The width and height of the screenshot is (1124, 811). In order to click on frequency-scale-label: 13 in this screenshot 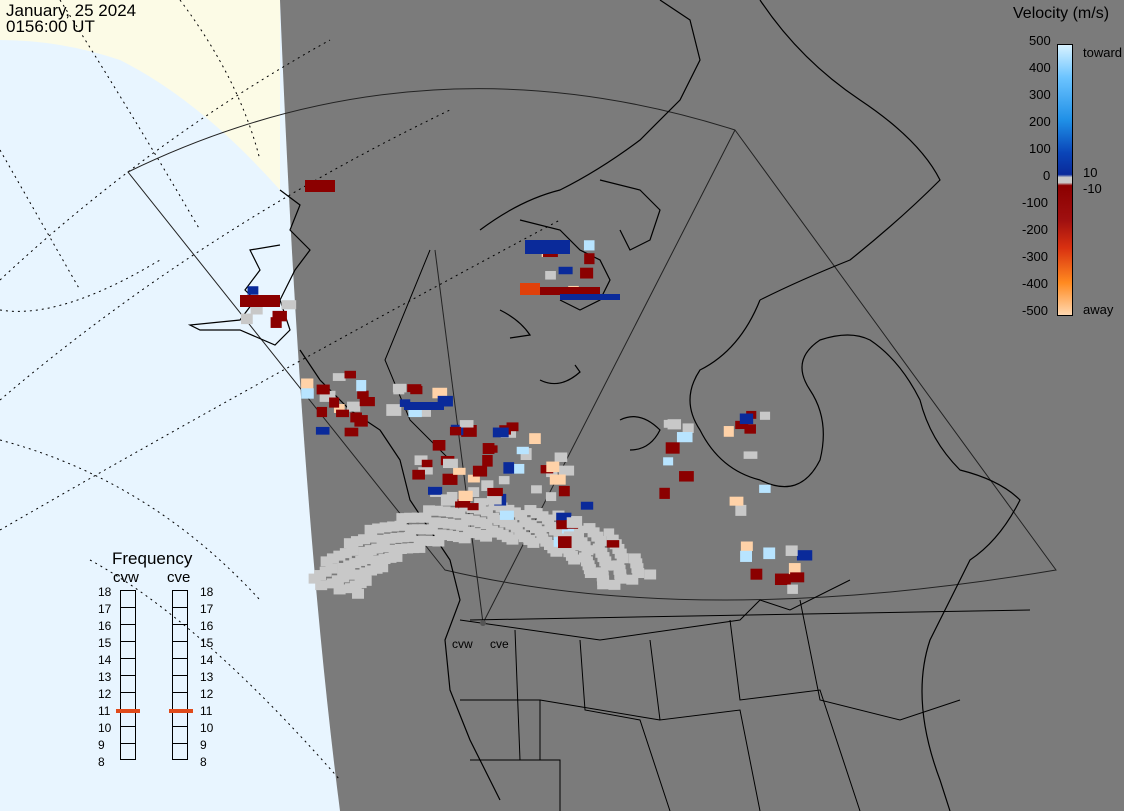, I will do `click(207, 677)`.